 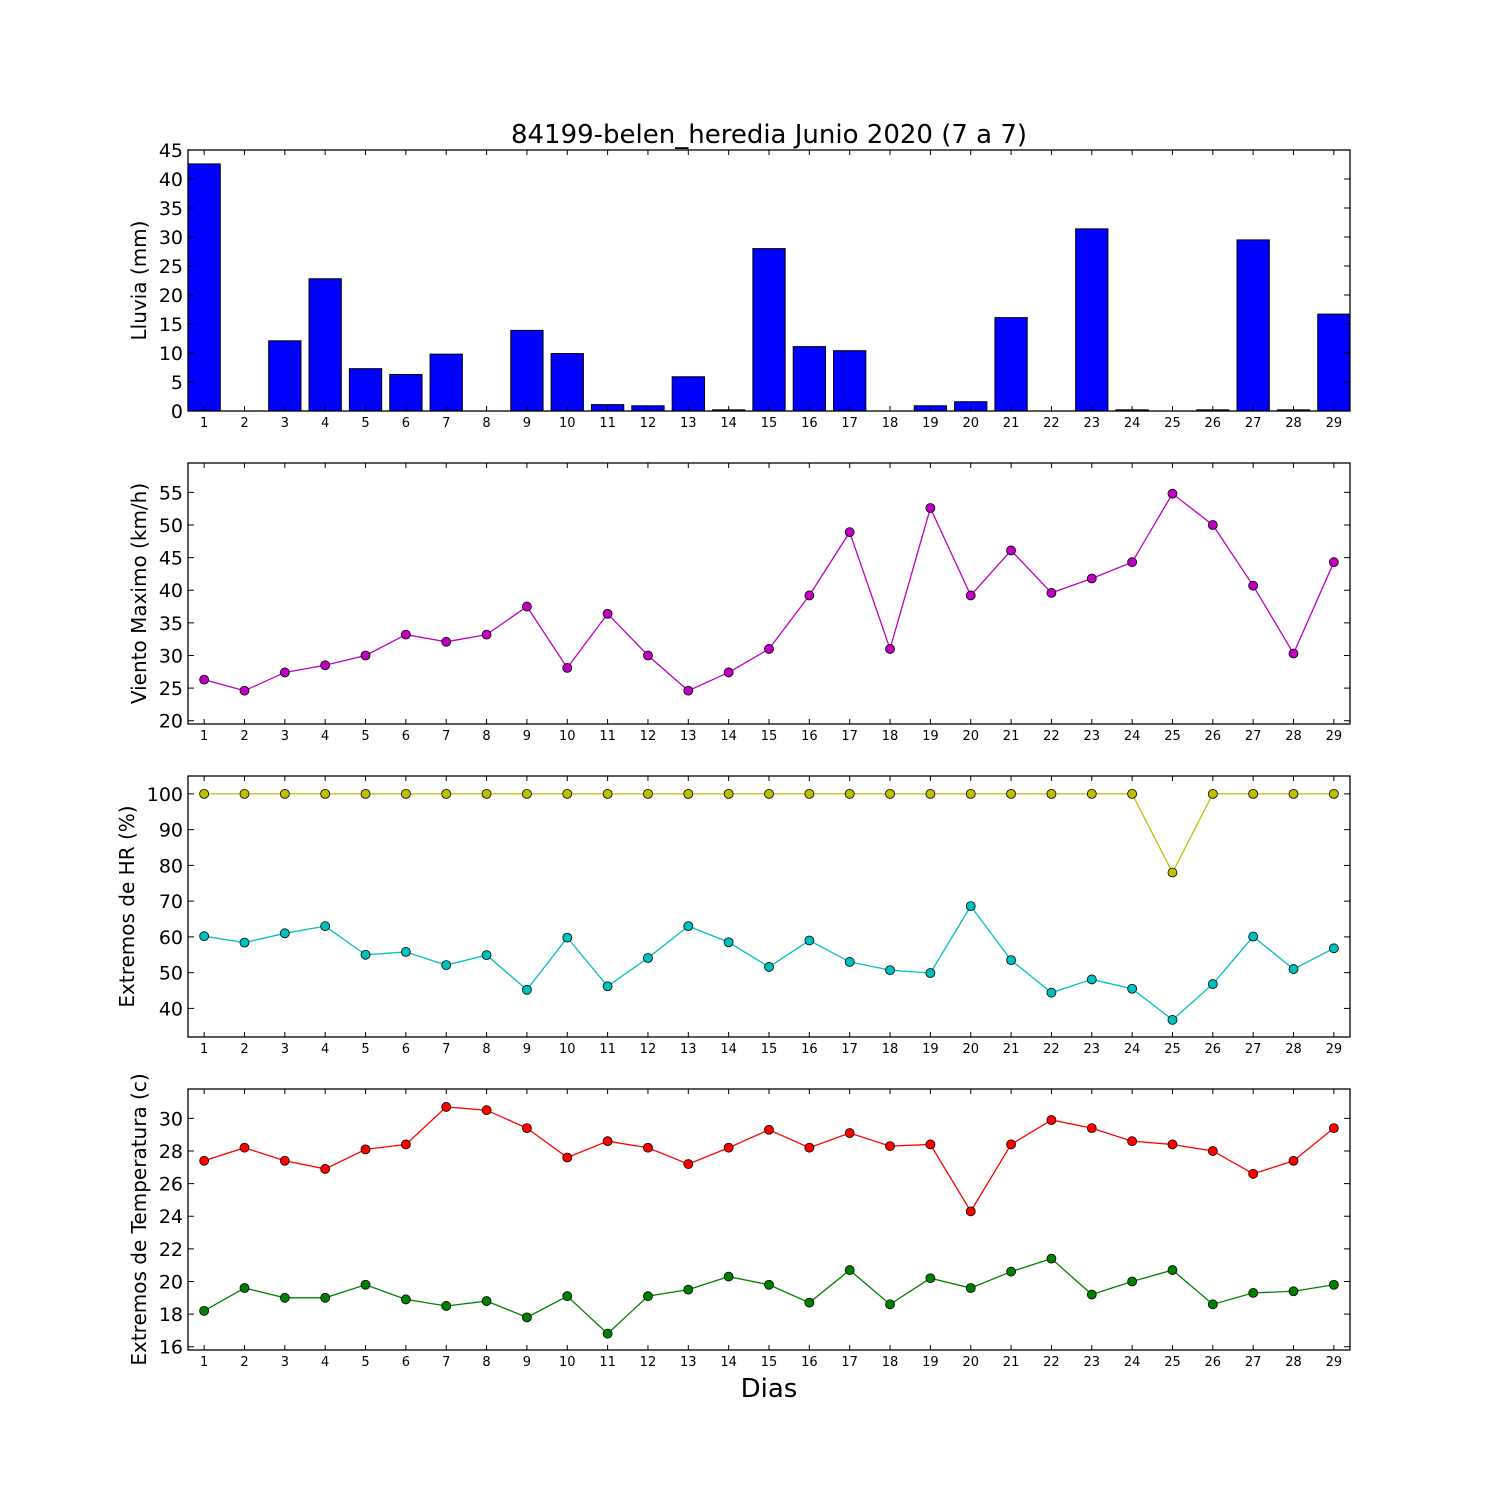 I want to click on y-axis-label: Extremos de HR (%), so click(x=127, y=906).